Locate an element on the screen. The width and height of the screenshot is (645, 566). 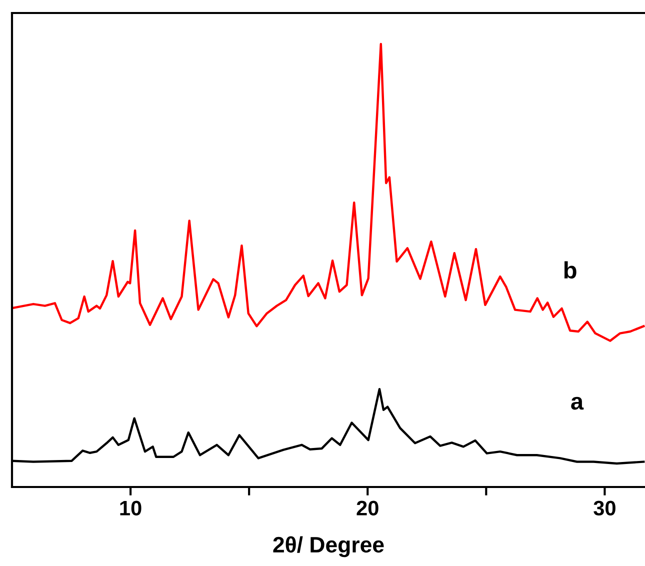
x-axis-title: 2θ/ Degree is located at coordinates (328, 547).